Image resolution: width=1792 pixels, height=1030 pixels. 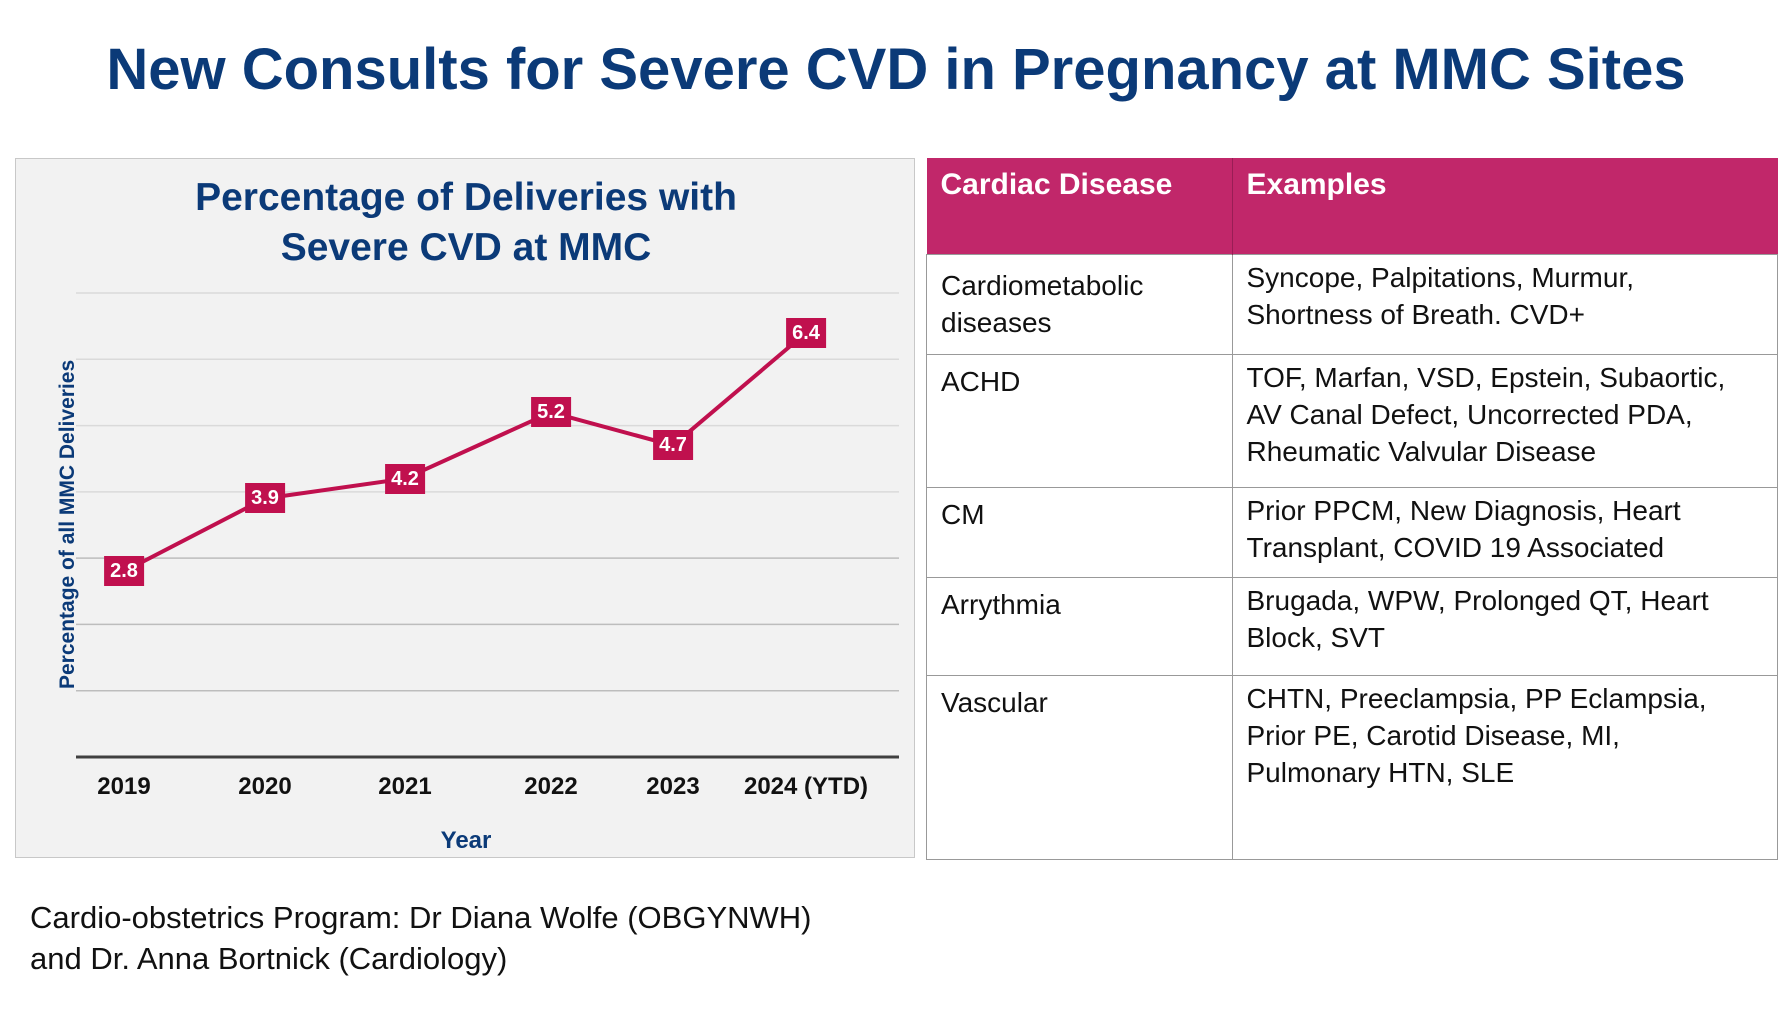 What do you see at coordinates (405, 478) in the screenshot?
I see `data-label: 4.2` at bounding box center [405, 478].